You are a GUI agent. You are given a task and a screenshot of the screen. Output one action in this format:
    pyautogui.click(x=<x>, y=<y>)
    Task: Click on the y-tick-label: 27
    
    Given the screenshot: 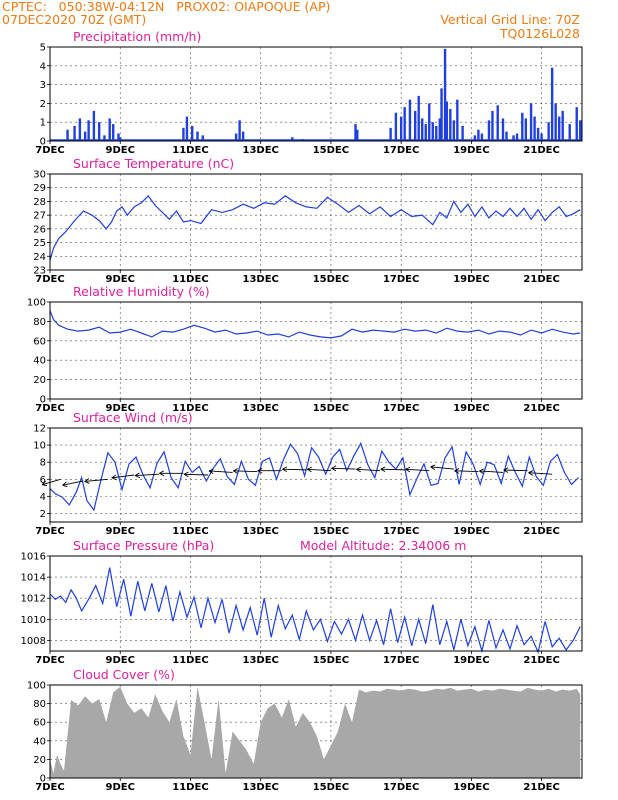 What is the action you would take?
    pyautogui.click(x=39, y=216)
    